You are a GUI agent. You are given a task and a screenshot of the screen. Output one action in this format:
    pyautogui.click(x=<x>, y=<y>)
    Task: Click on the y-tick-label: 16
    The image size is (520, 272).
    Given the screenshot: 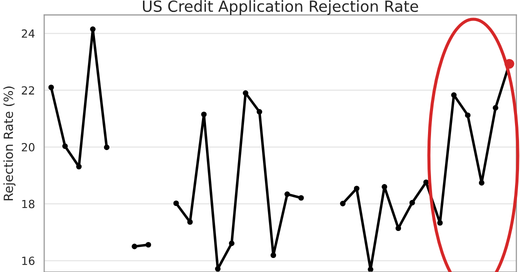 What is the action you would take?
    pyautogui.click(x=28, y=261)
    